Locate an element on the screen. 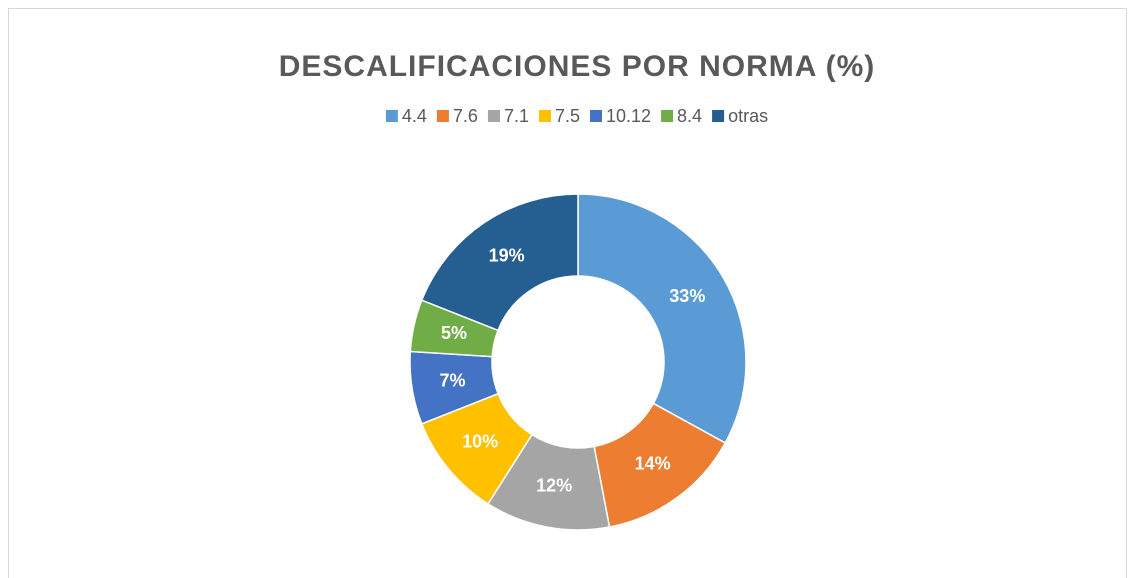 This screenshot has height=578, width=1135. legend-label: 10.12 is located at coordinates (628, 116).